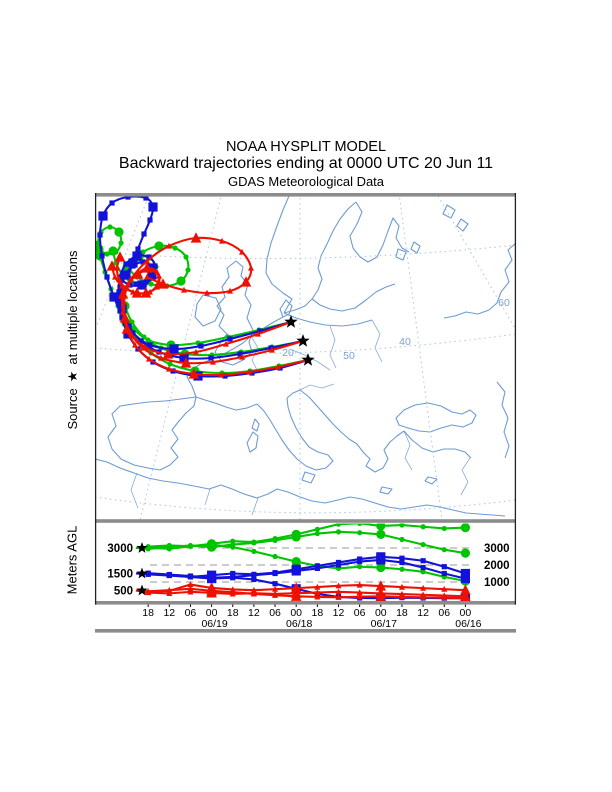 Image resolution: width=612 pixels, height=792 pixels. What do you see at coordinates (120, 549) in the screenshot?
I see `height-left-label: 3000` at bounding box center [120, 549].